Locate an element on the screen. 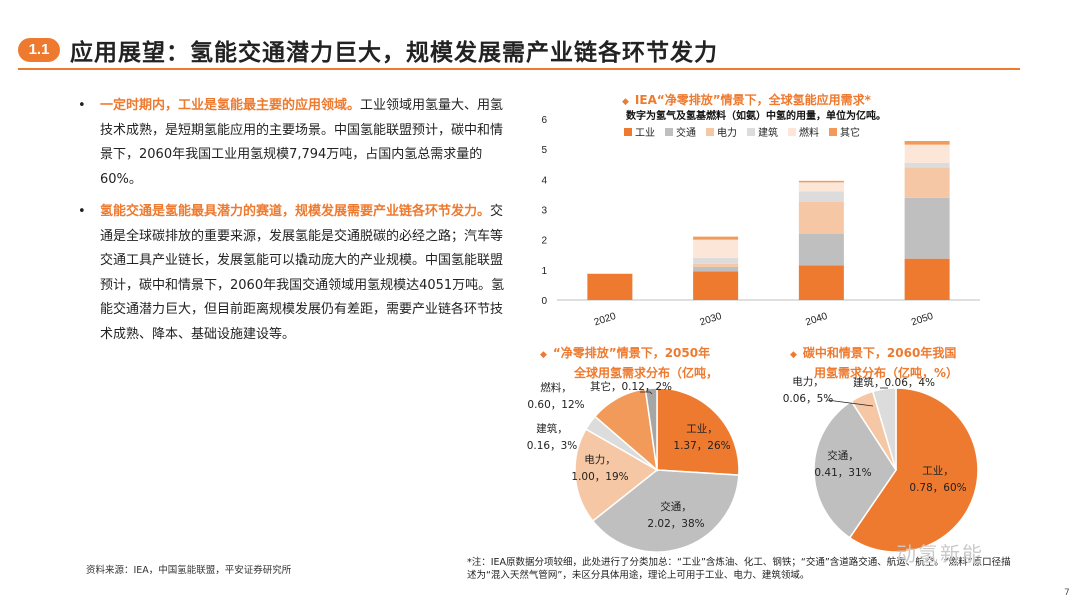 The height and width of the screenshot is (607, 1080). pie1-title: ◆ “净零排放”情景下，2050年 全球用氢需求分布（亿吨， is located at coordinates (629, 363).